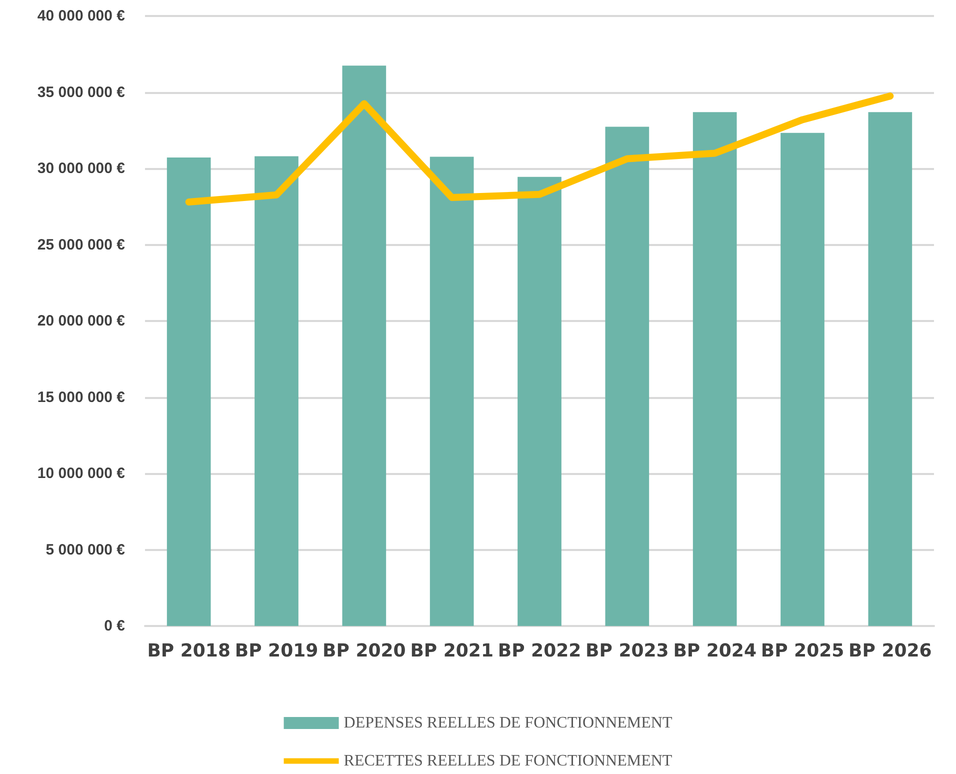 The height and width of the screenshot is (774, 956). What do you see at coordinates (81, 168) in the screenshot?
I see `y-tick-label: 30 000 000 €` at bounding box center [81, 168].